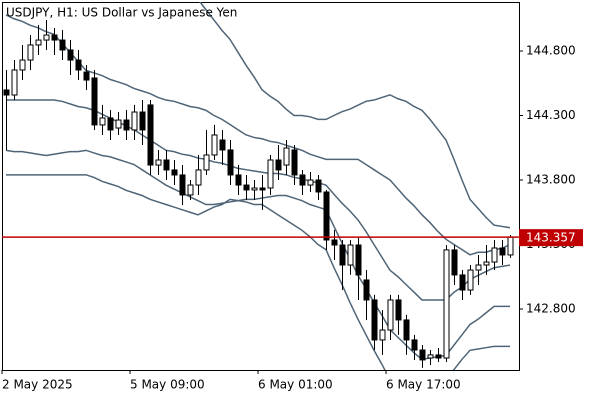  Describe the element at coordinates (167, 385) in the screenshot. I see `x-tick-label: 5 May 09:00` at that location.